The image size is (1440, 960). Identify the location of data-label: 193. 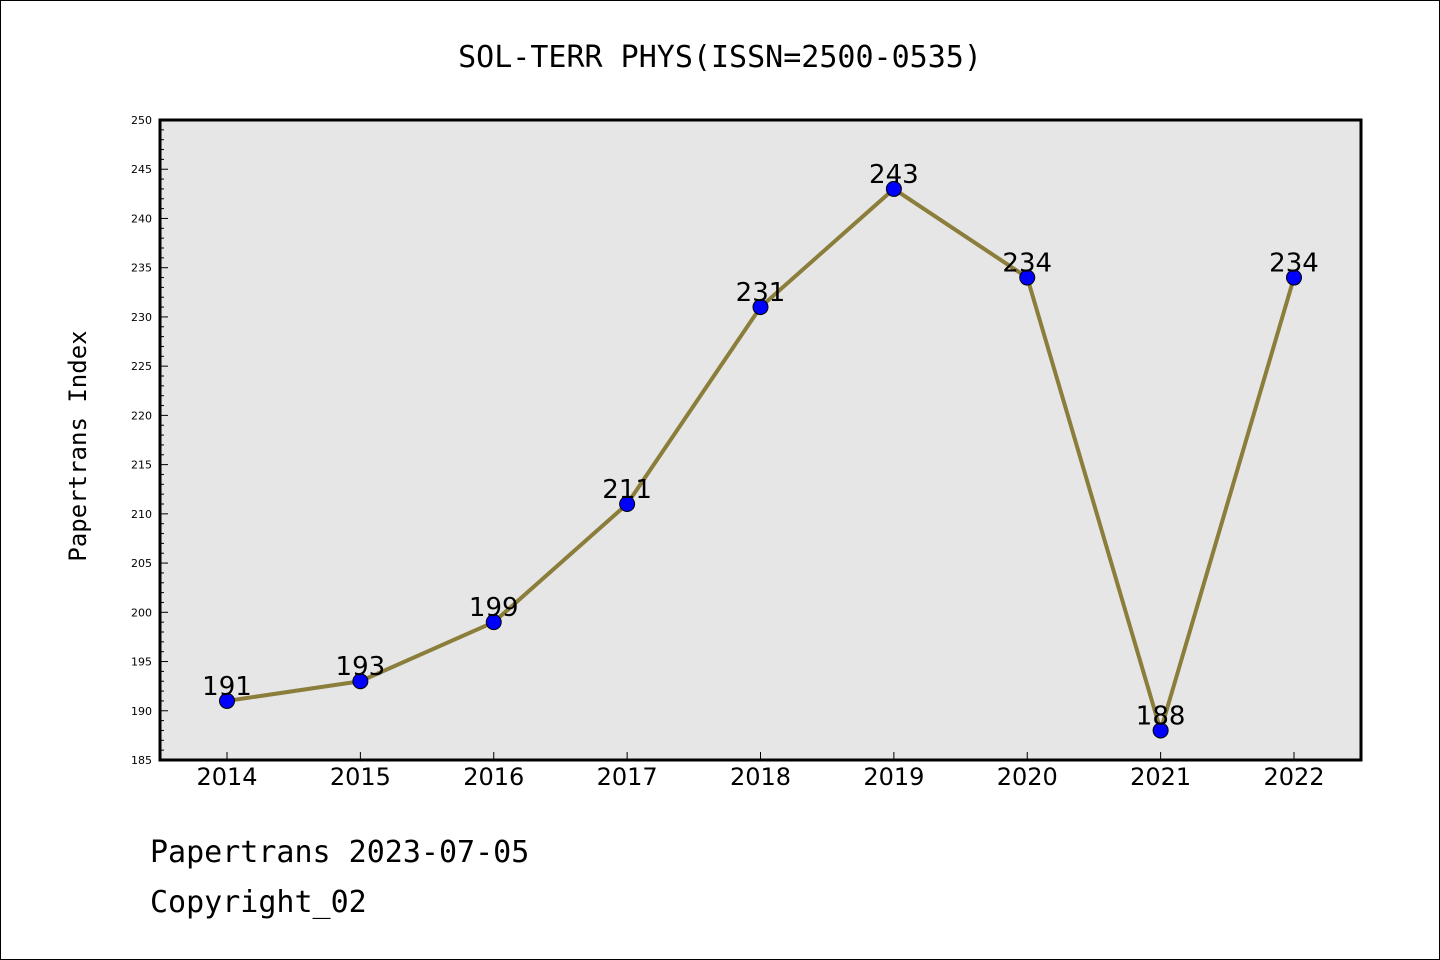
(361, 667).